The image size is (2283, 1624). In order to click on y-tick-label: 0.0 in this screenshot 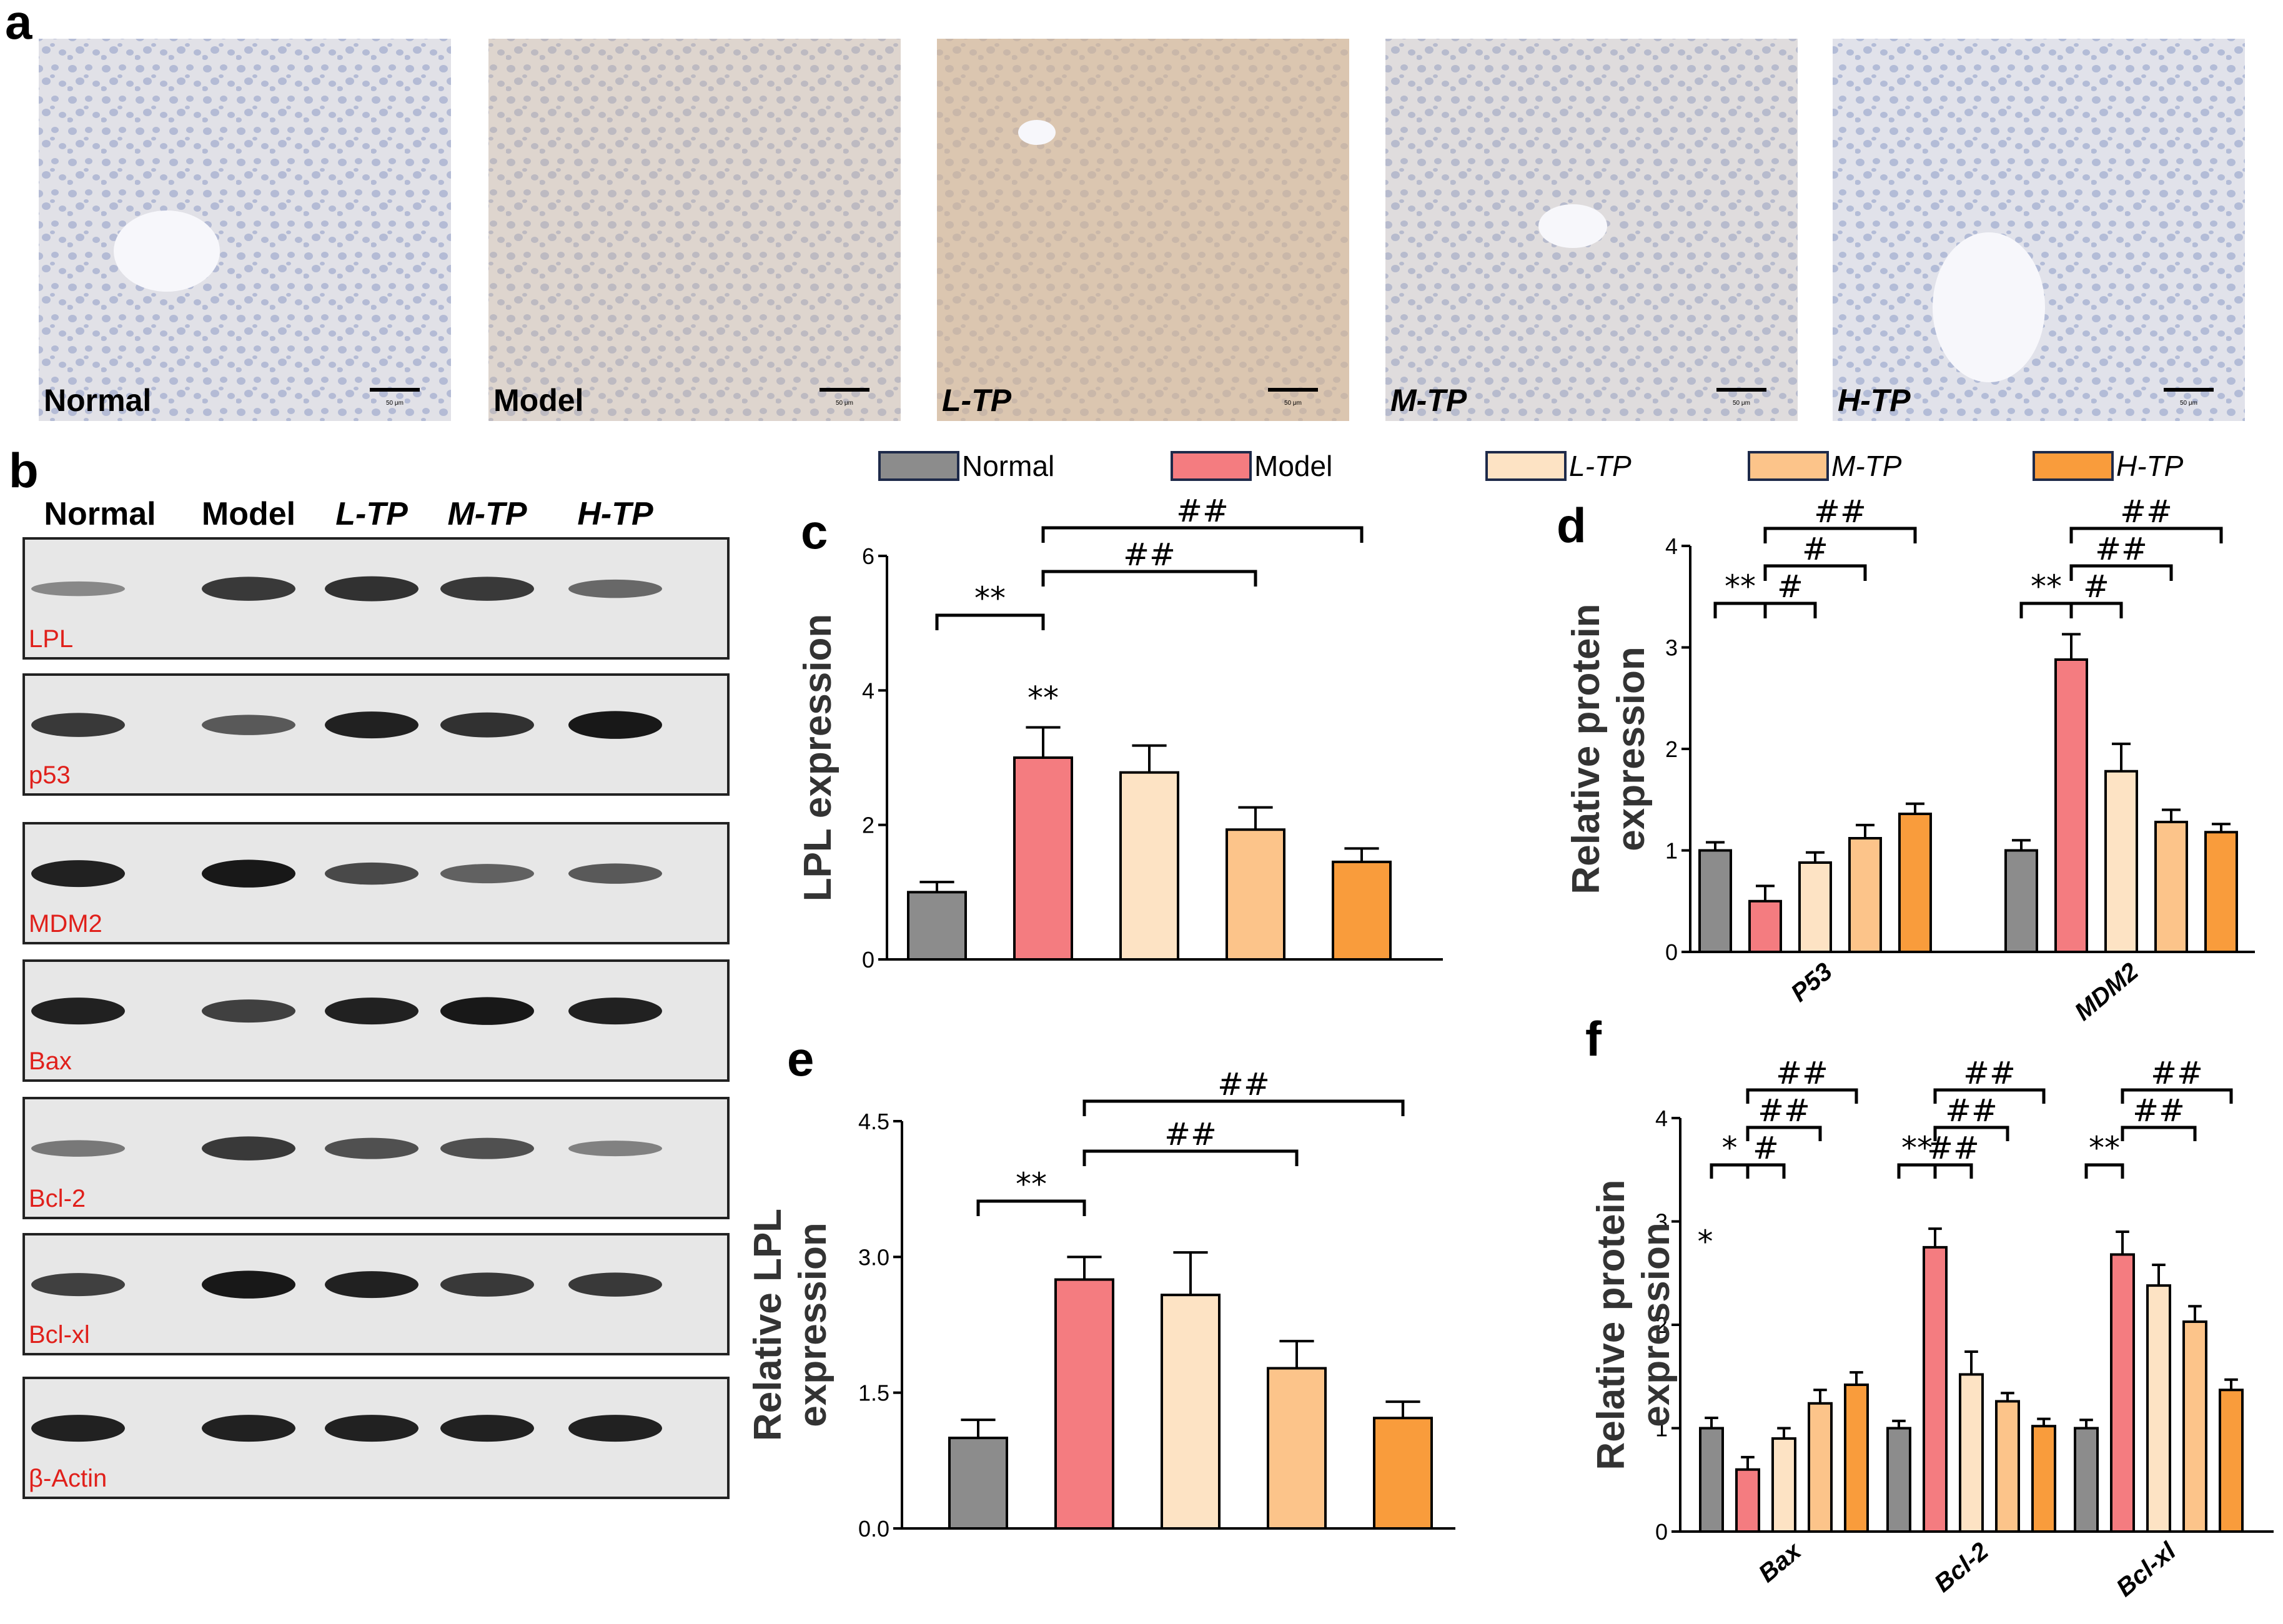, I will do `click(873, 1529)`.